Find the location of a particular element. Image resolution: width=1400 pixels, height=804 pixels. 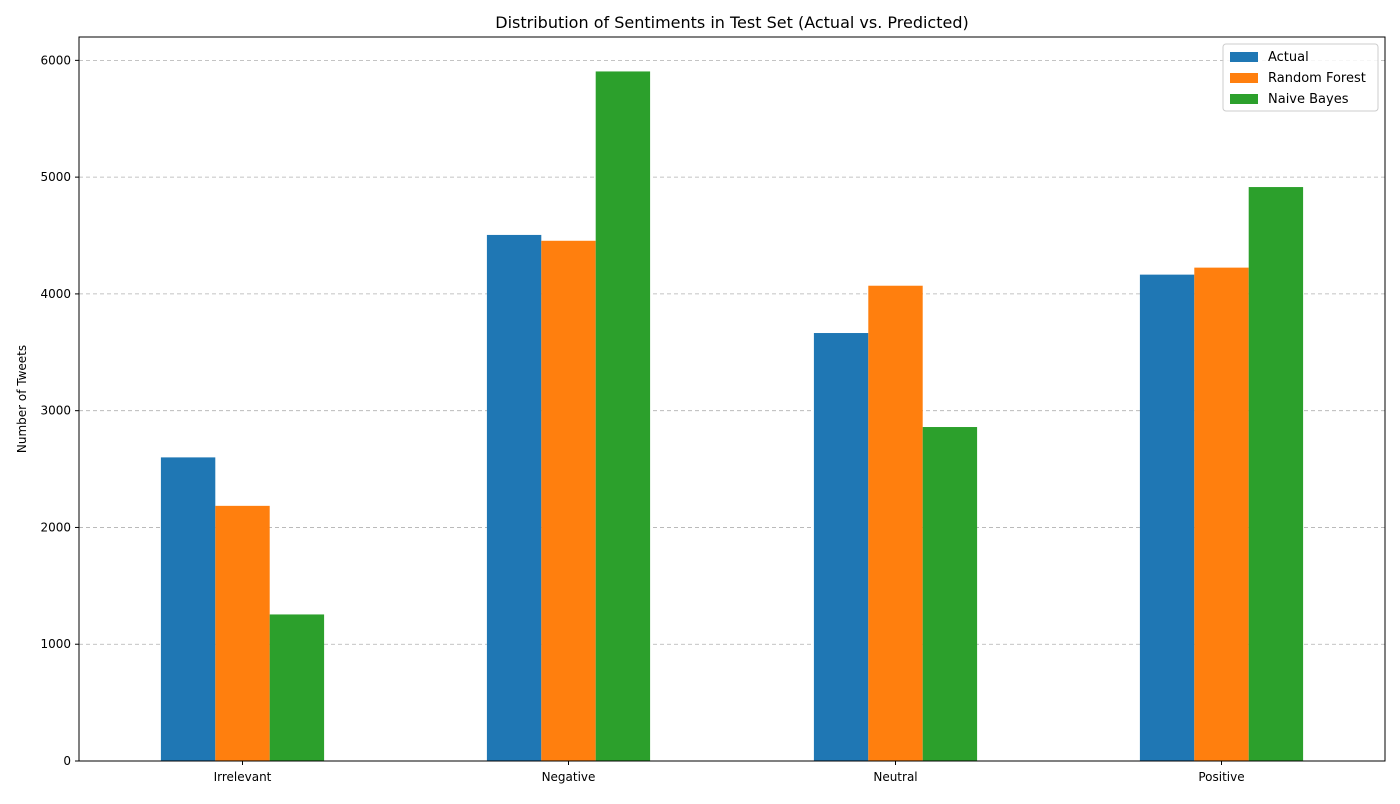

bar-naive-bayes-negative is located at coordinates (623, 416).